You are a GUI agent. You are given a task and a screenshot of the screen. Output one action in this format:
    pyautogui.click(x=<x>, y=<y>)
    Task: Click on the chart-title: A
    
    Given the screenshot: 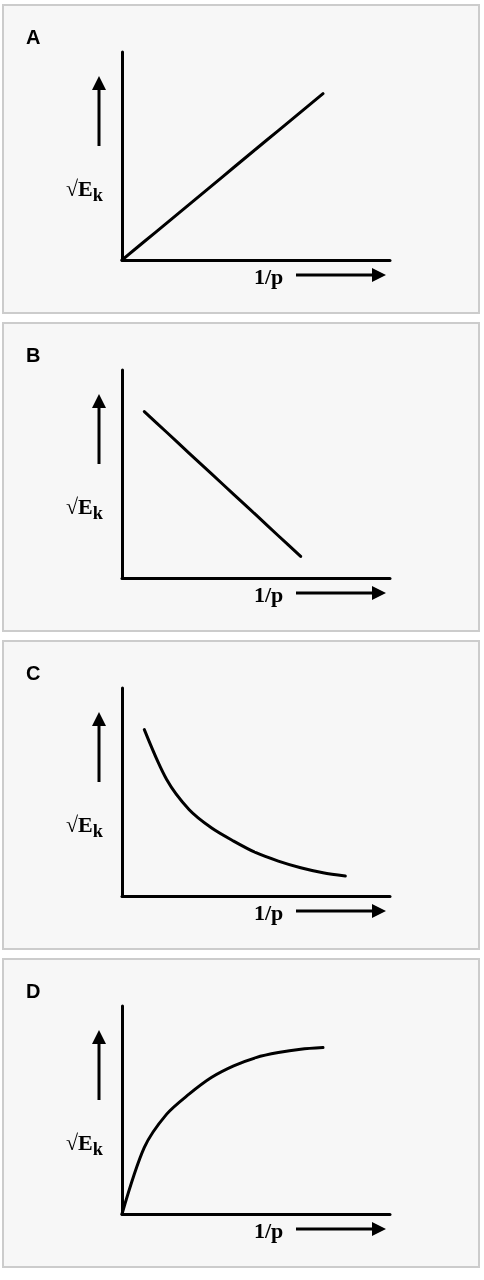 What is the action you would take?
    pyautogui.click(x=33, y=37)
    